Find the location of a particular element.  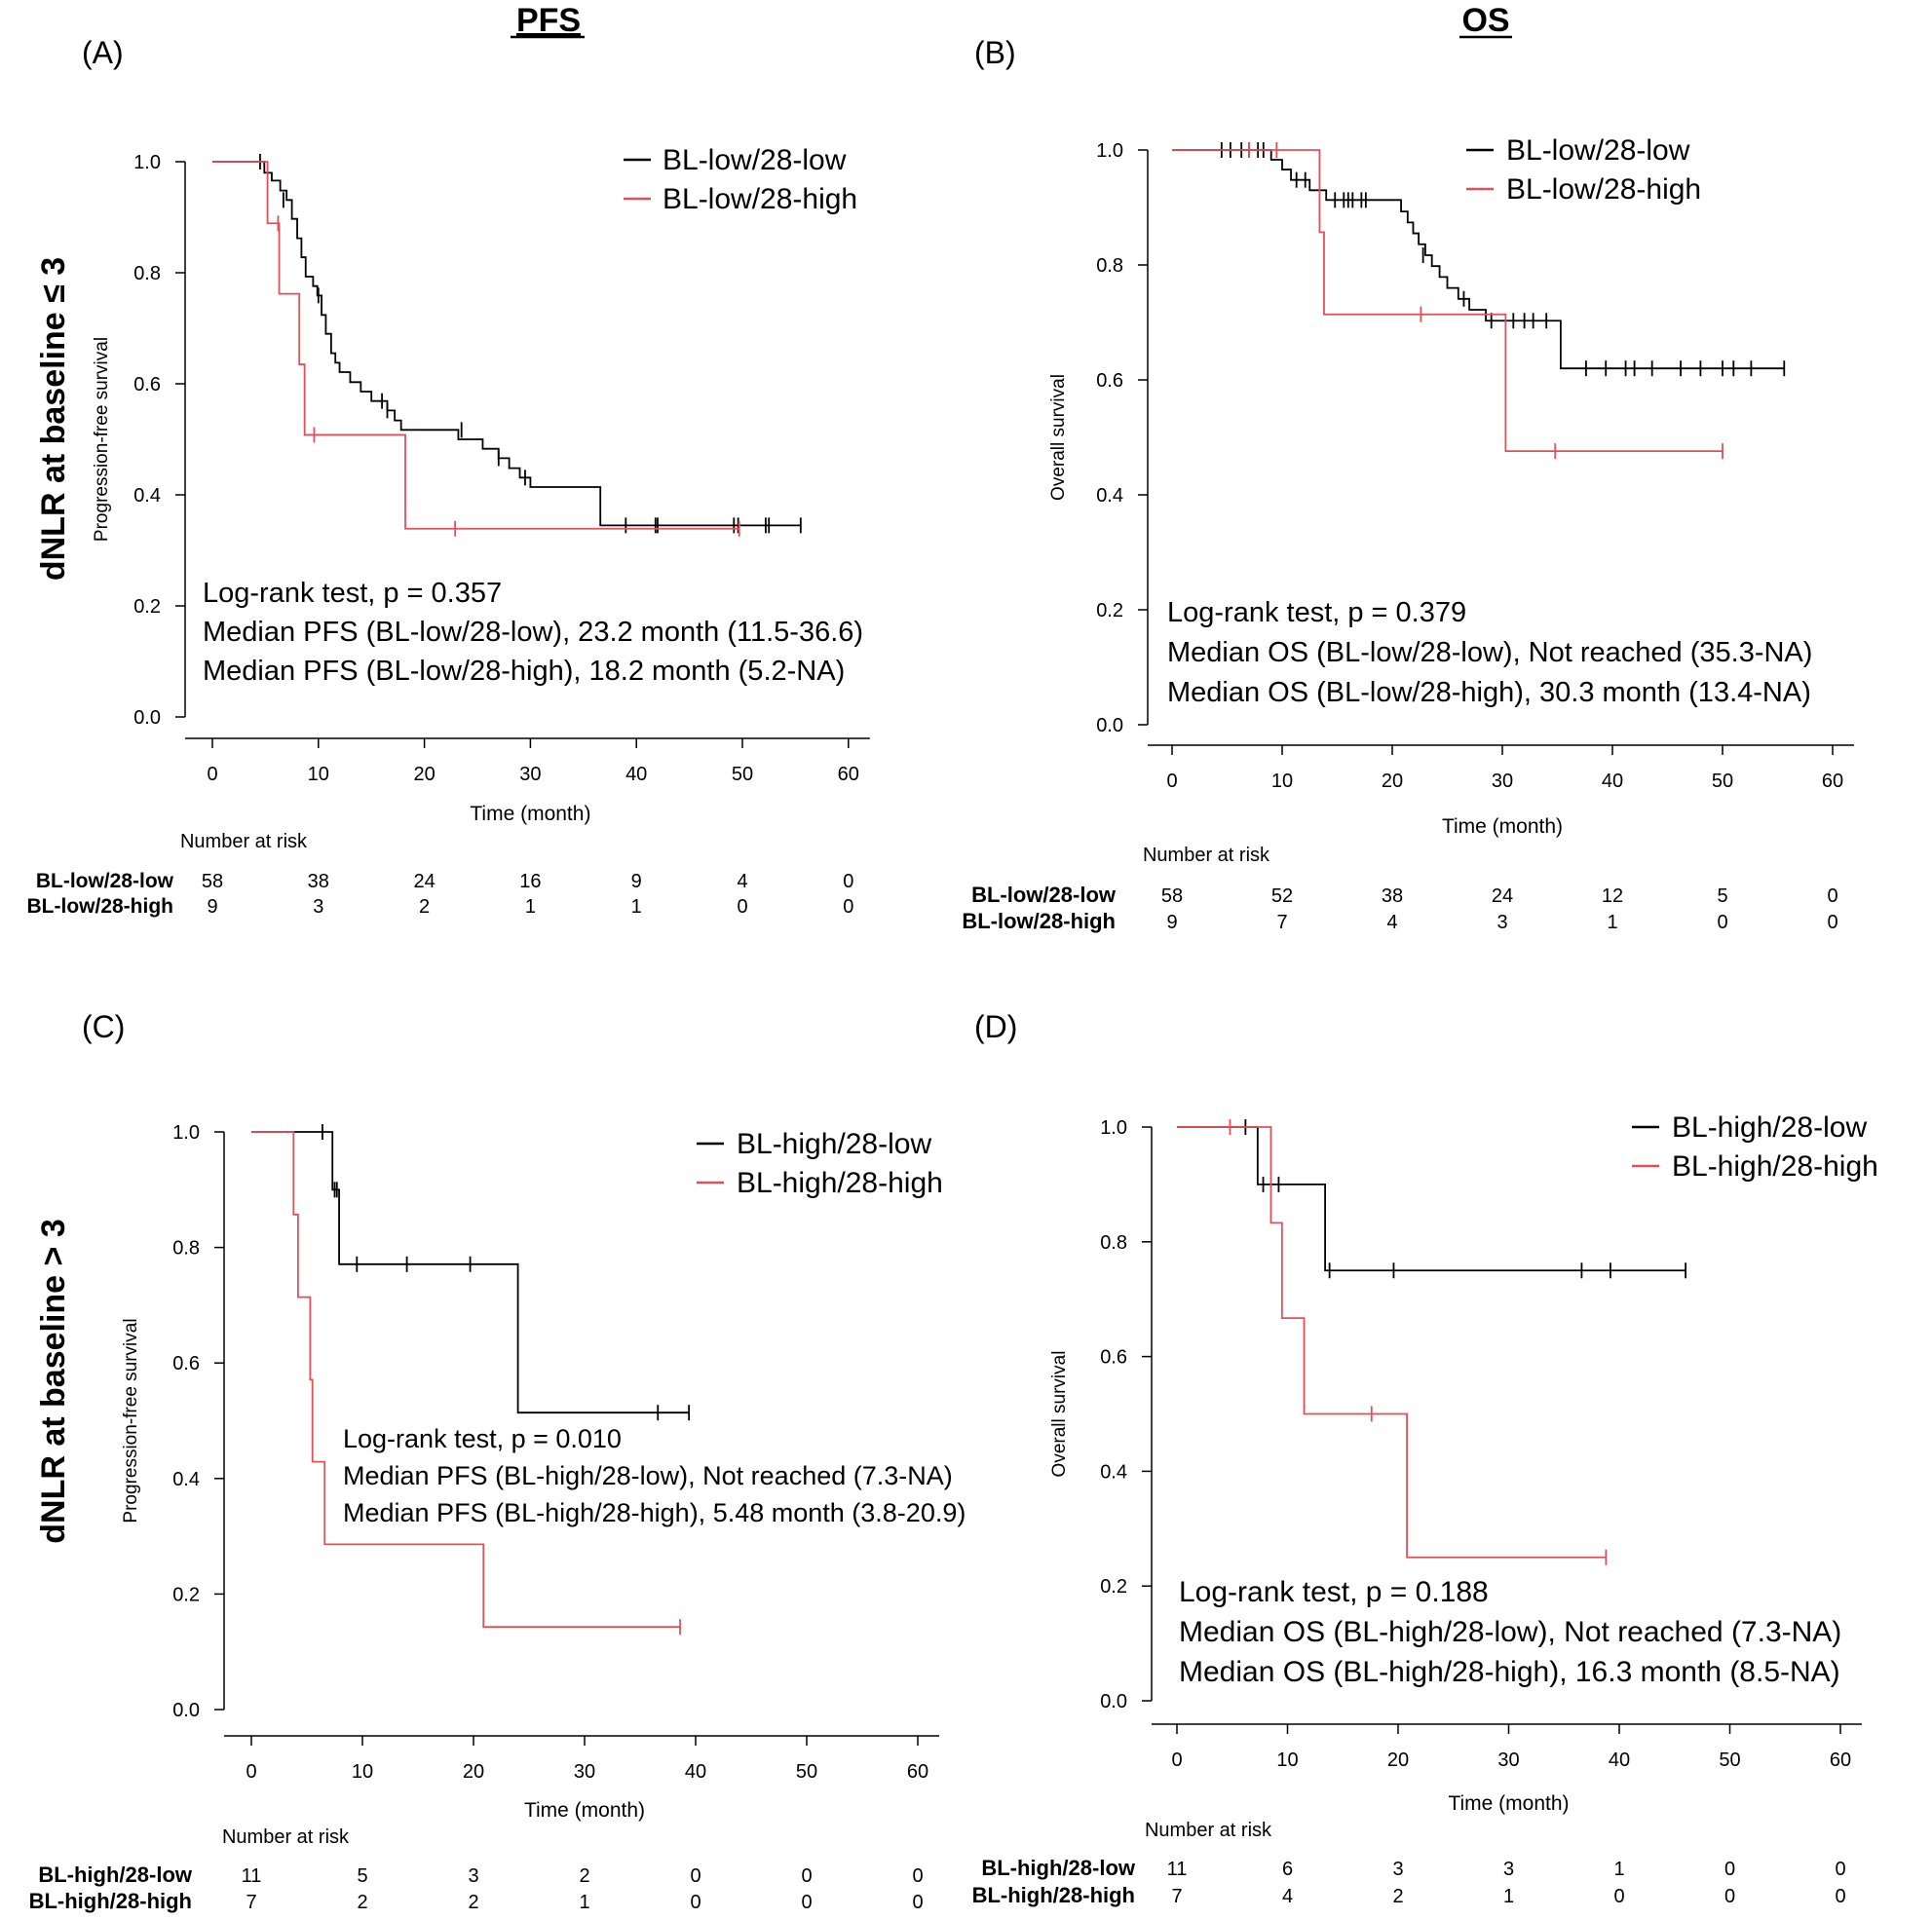

risk-count: 12 is located at coordinates (1612, 896).